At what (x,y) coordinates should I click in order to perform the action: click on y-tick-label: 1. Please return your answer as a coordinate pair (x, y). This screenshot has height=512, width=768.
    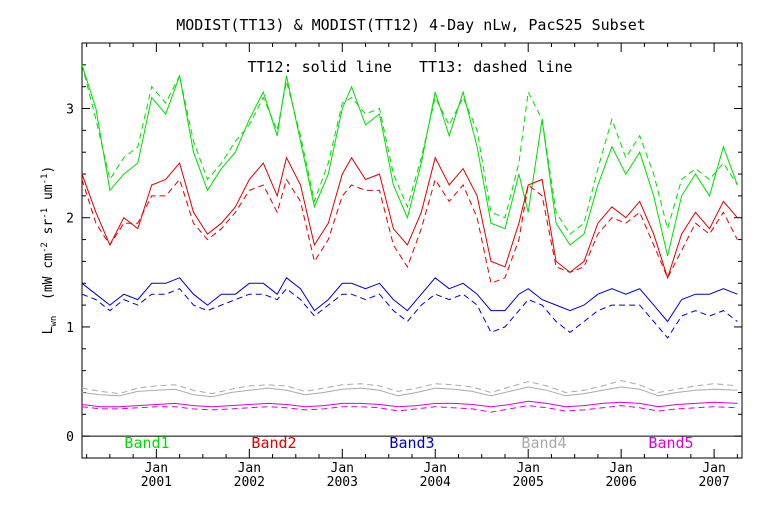
    Looking at the image, I should click on (70, 328).